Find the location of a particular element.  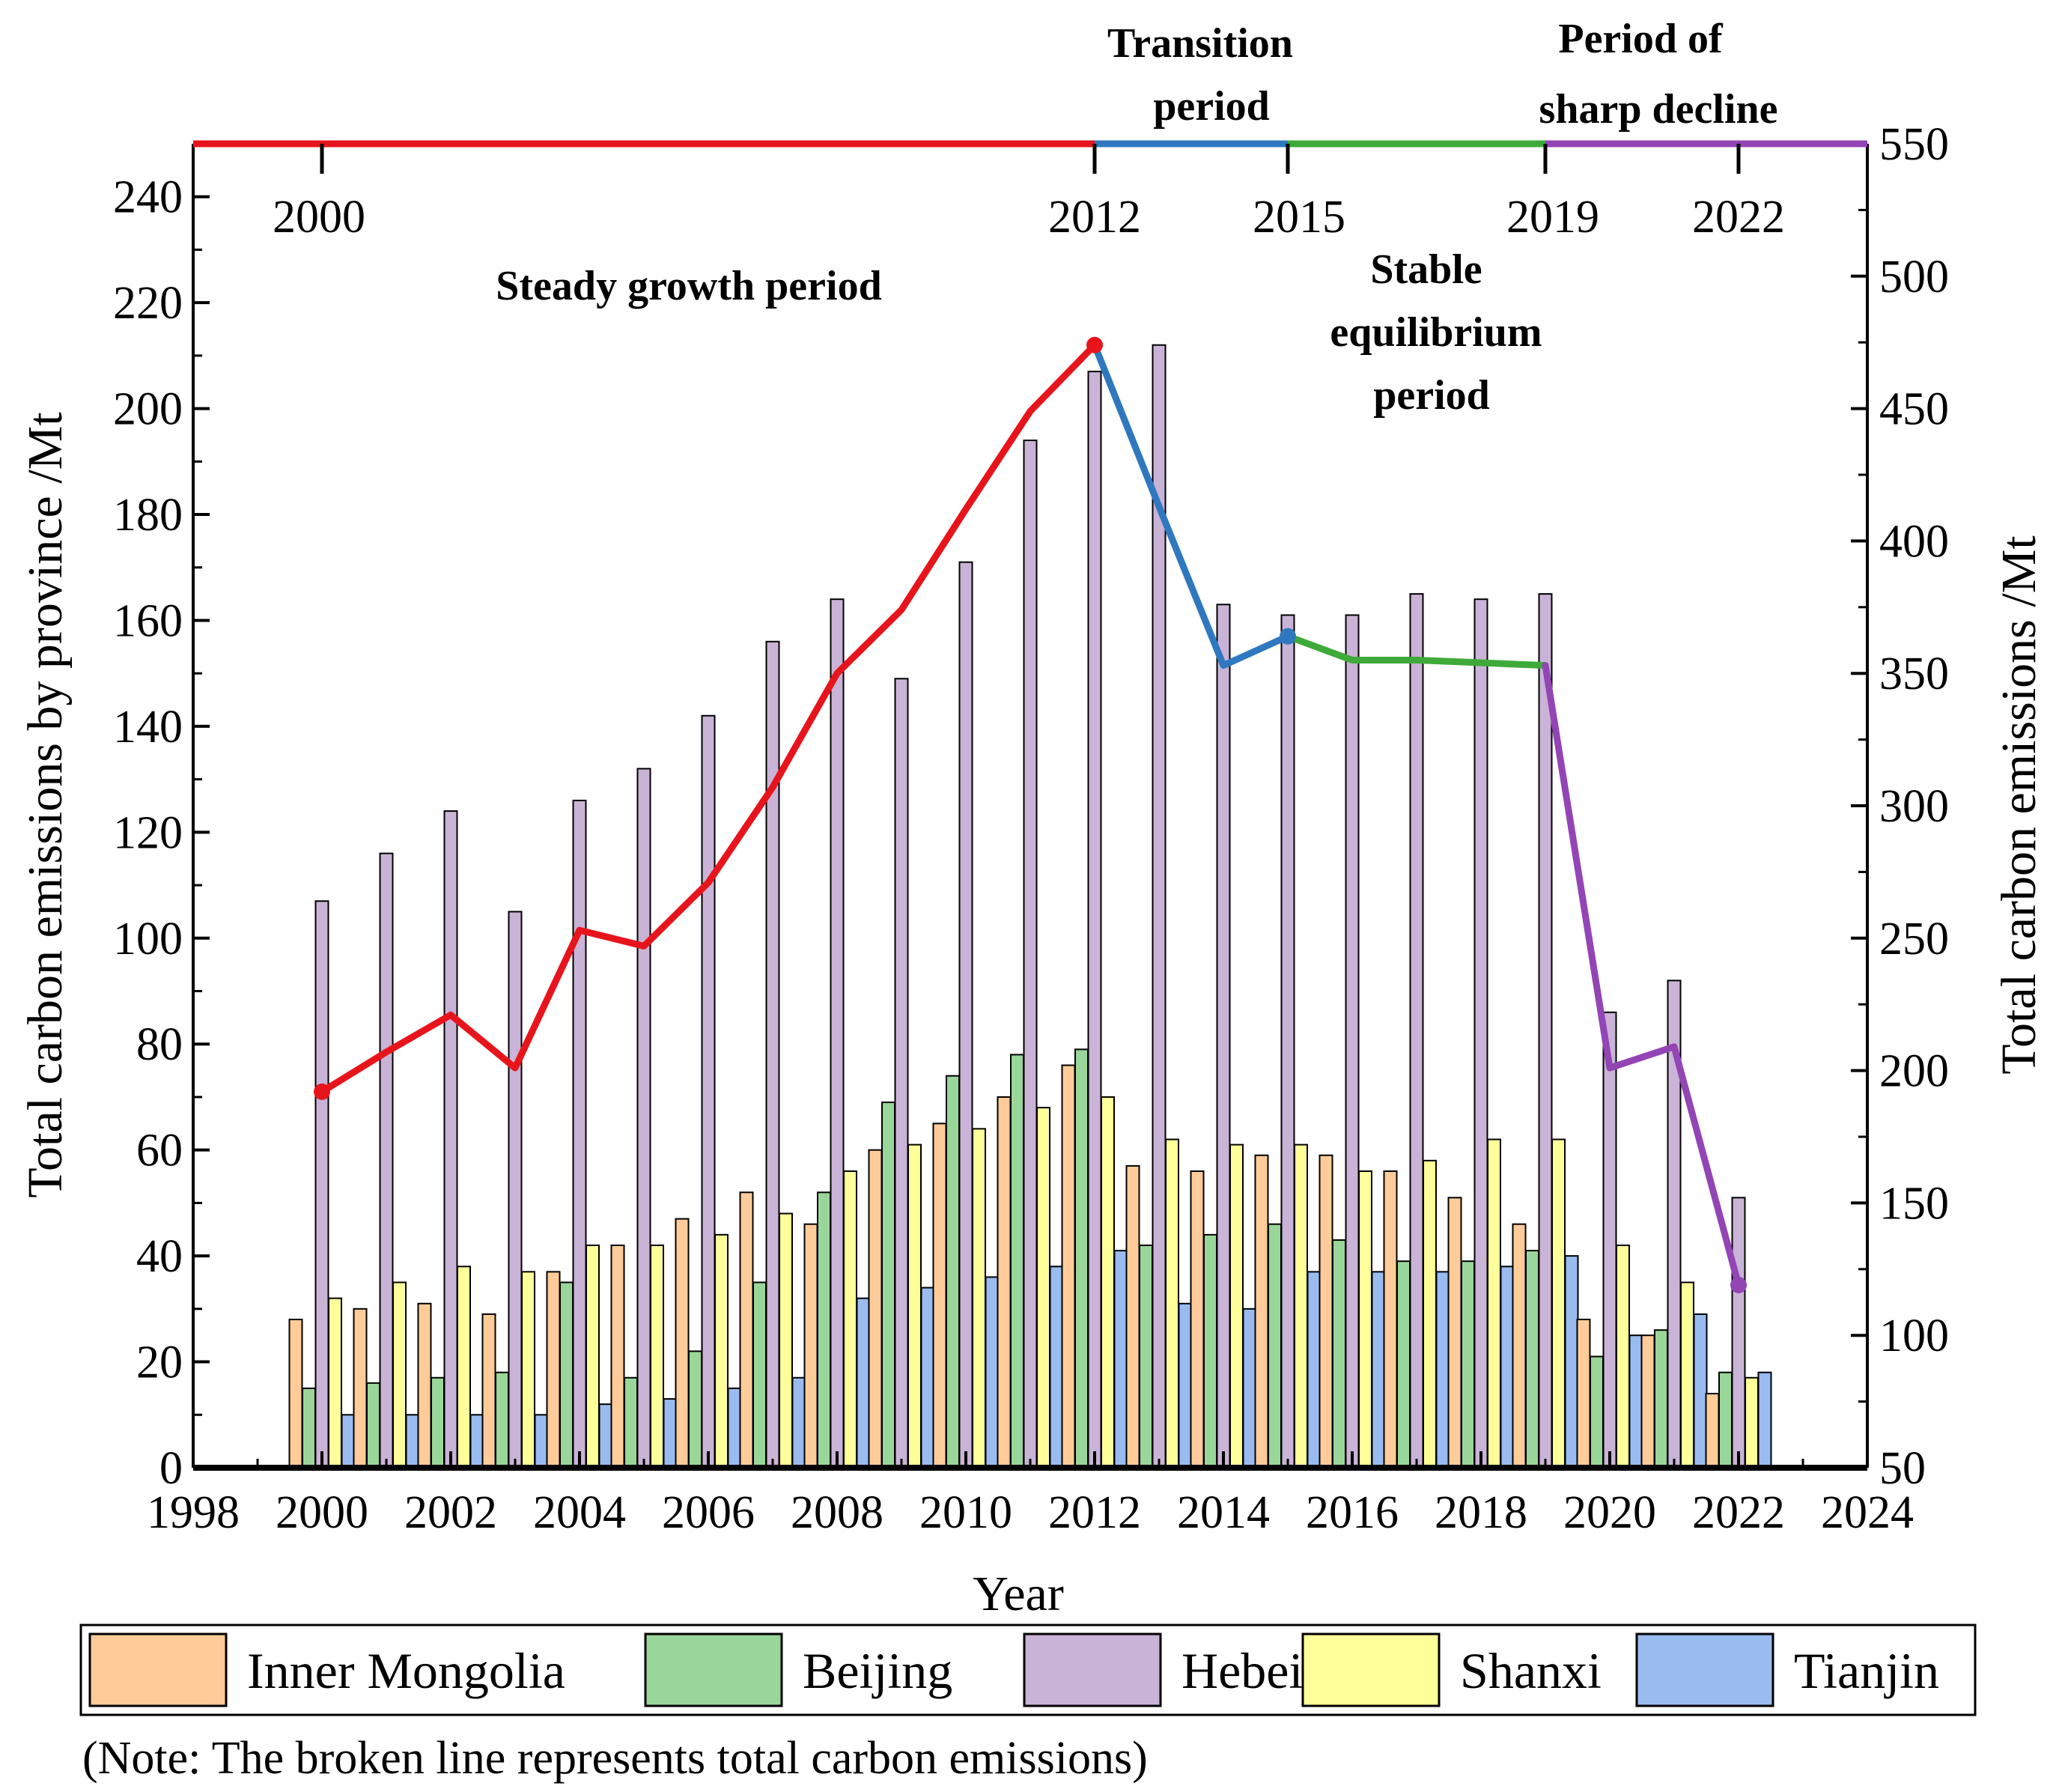

timeline-year-2022: 2022 is located at coordinates (1738, 217).